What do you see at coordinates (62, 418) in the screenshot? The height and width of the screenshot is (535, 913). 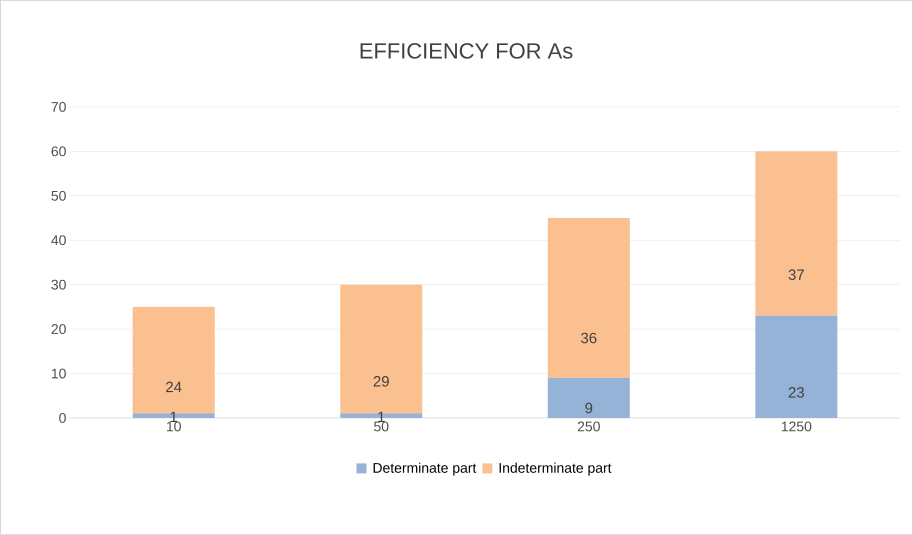 I see `y-tick-label: 0` at bounding box center [62, 418].